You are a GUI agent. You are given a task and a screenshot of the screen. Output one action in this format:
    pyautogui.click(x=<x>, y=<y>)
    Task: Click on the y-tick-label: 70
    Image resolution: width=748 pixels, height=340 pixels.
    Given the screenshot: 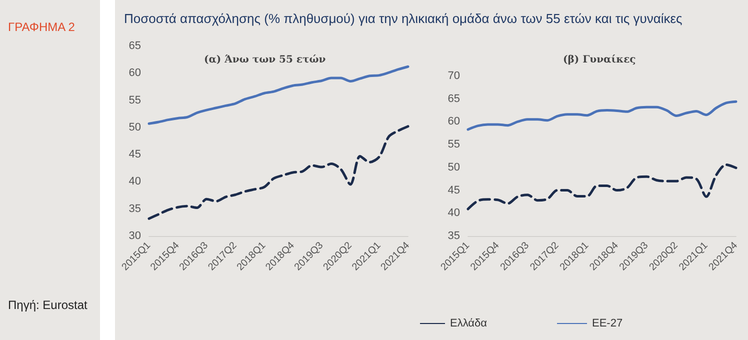 What is the action you would take?
    pyautogui.click(x=454, y=76)
    